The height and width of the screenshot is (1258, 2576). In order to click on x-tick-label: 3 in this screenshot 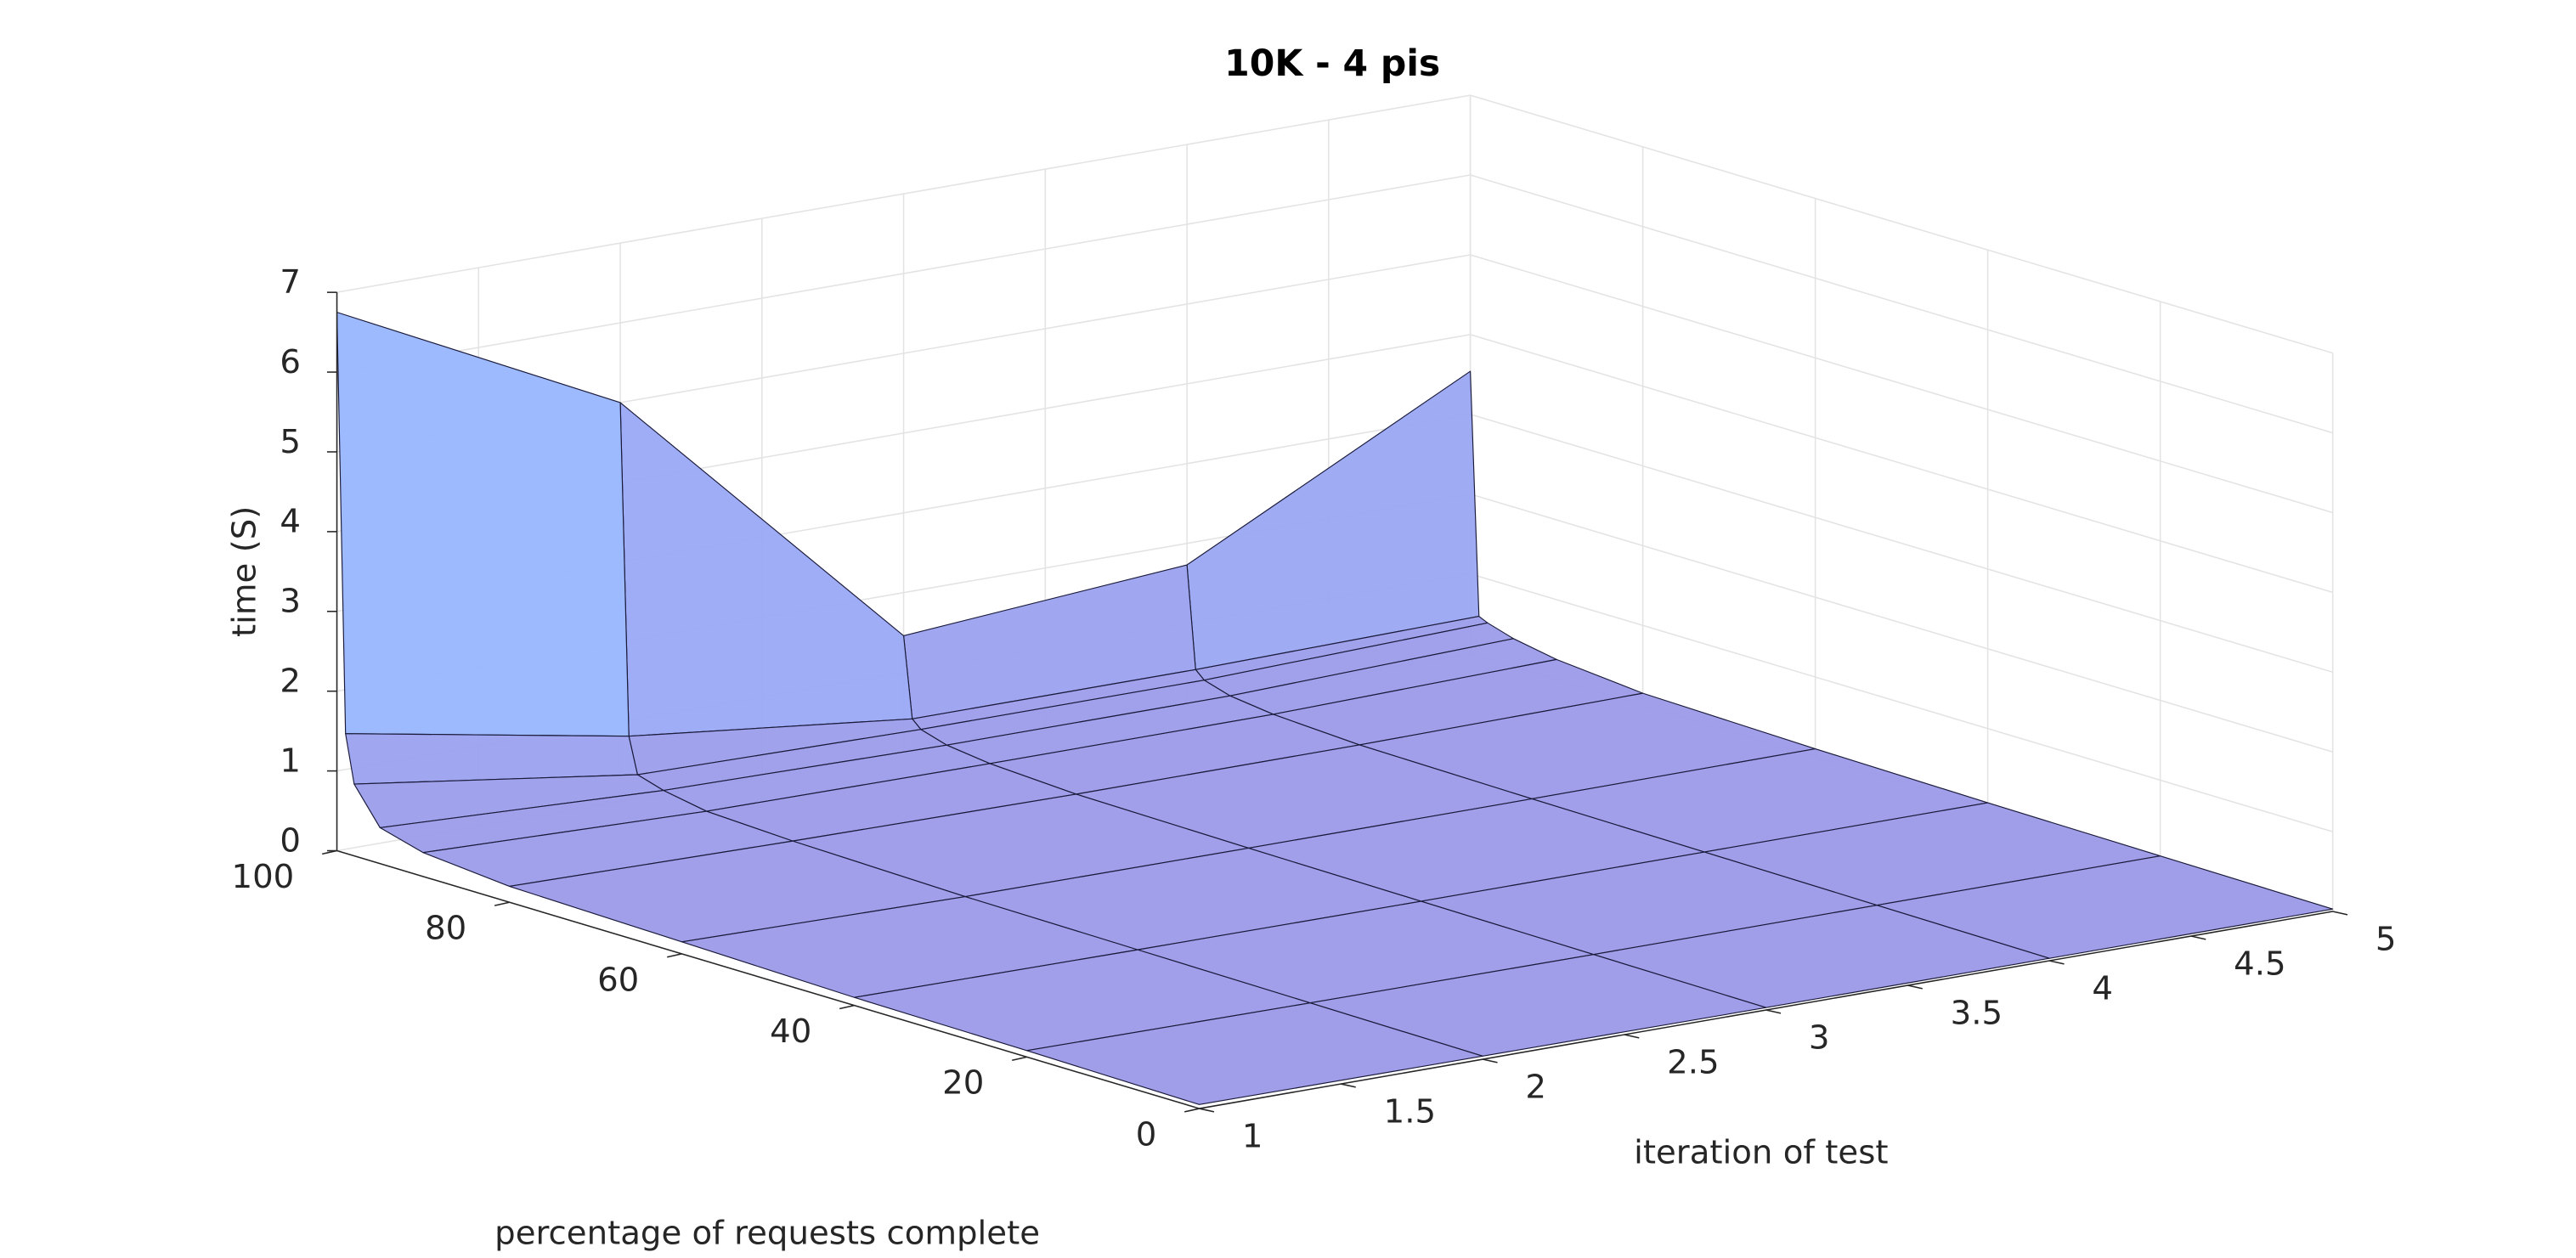, I will do `click(1819, 1037)`.